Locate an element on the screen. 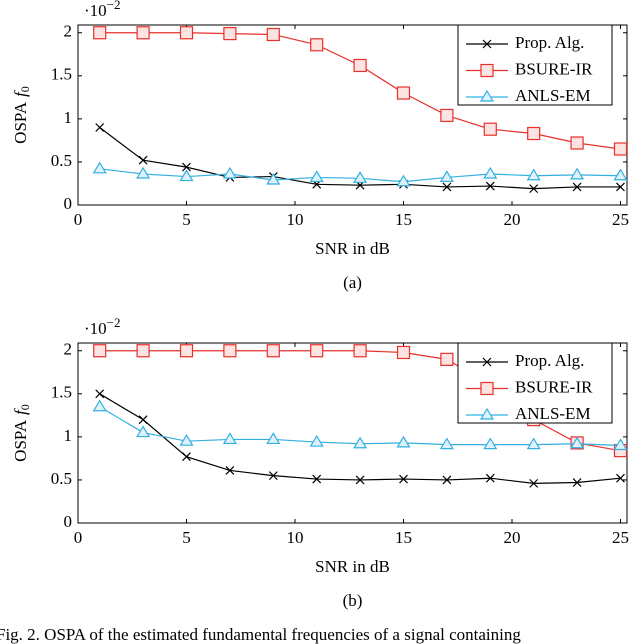 The height and width of the screenshot is (644, 640). y-scale-exponent: −2 is located at coordinates (114, 6).